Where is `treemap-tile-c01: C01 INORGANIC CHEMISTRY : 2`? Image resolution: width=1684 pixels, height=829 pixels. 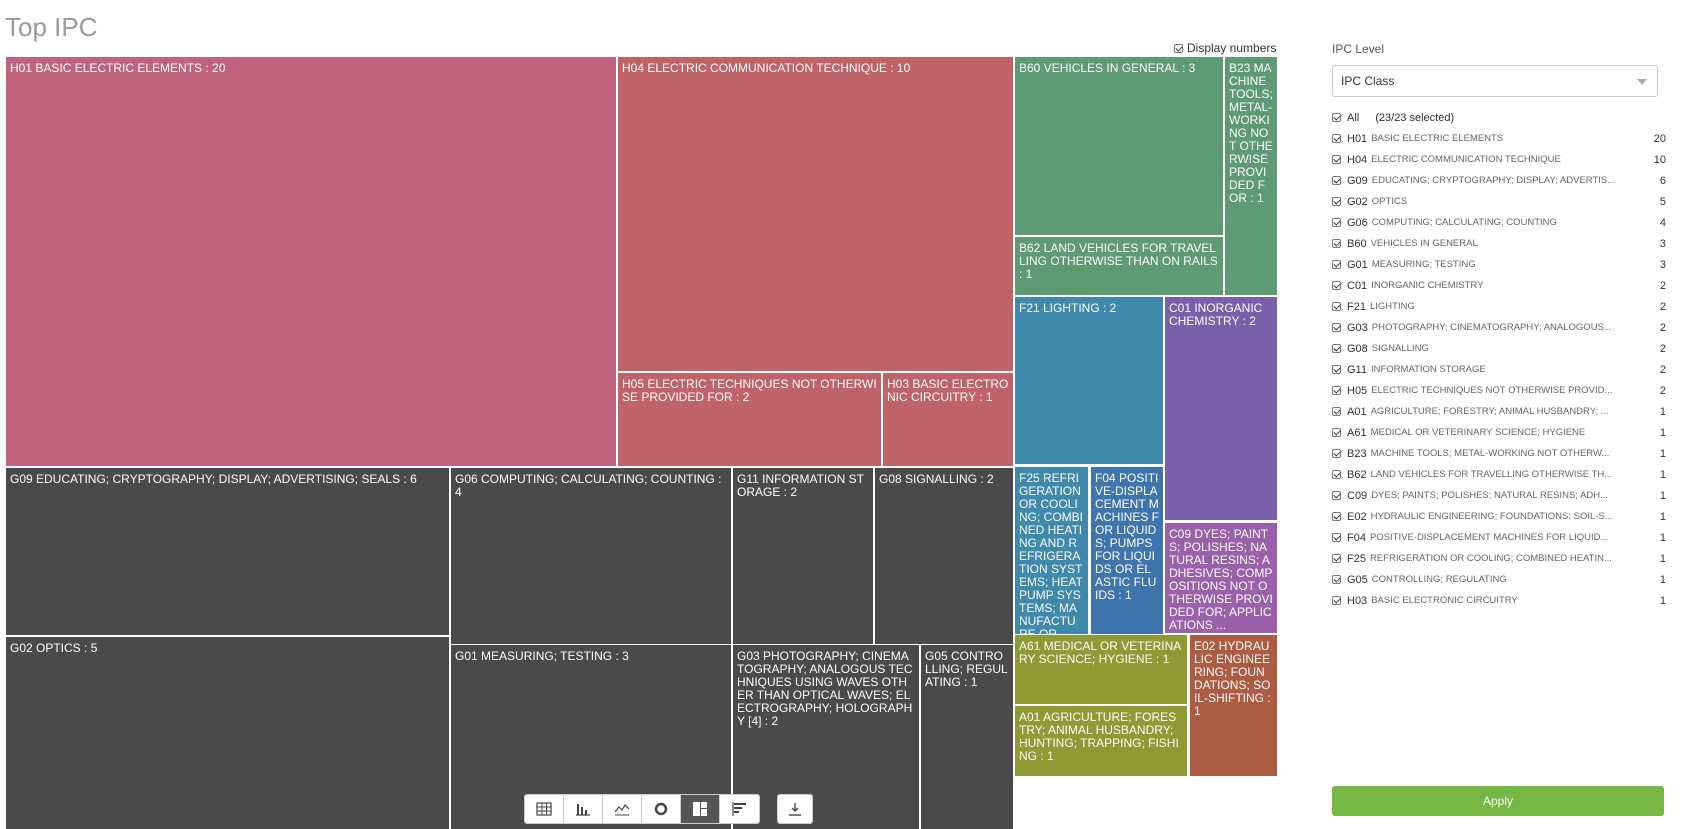
treemap-tile-c01: C01 INORGANIC CHEMISTRY : 2 is located at coordinates (1222, 409).